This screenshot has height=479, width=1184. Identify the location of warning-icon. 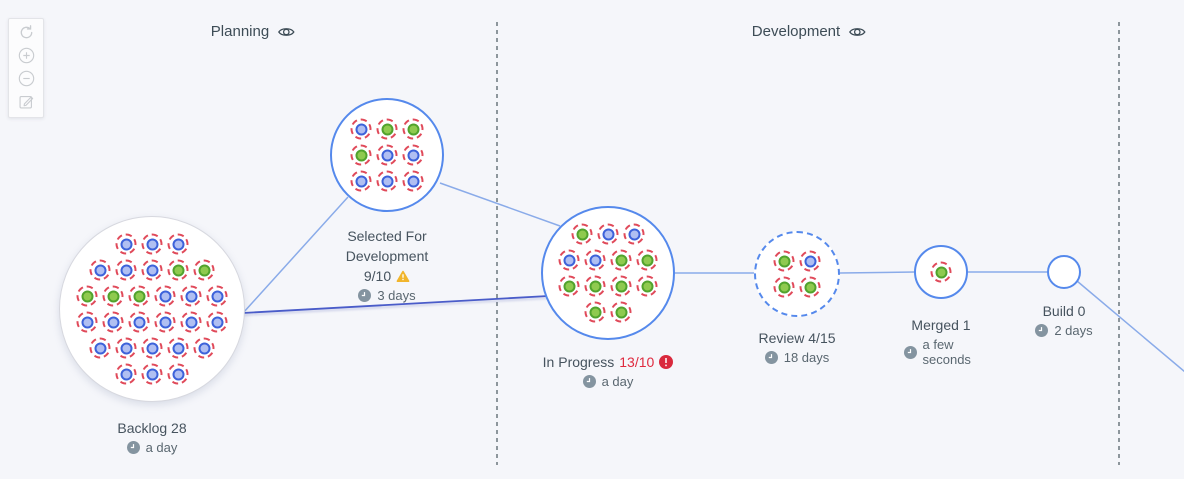
(403, 276).